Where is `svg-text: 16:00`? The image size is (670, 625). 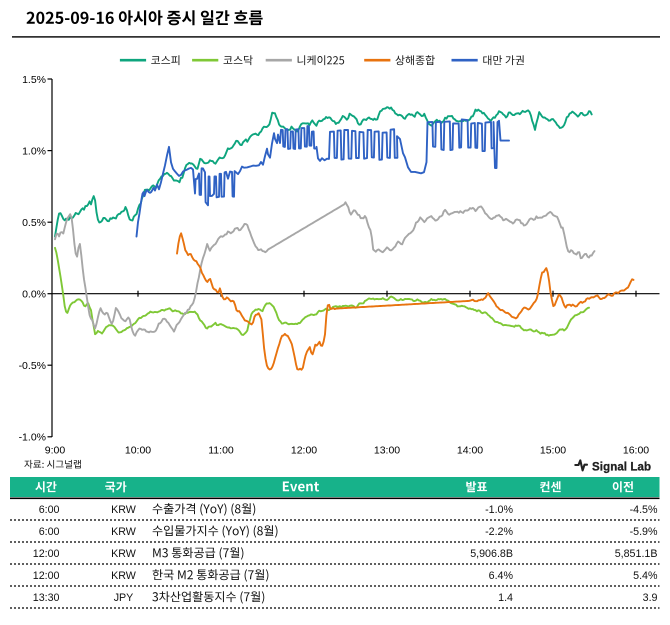
svg-text: 16:00 is located at coordinates (636, 451).